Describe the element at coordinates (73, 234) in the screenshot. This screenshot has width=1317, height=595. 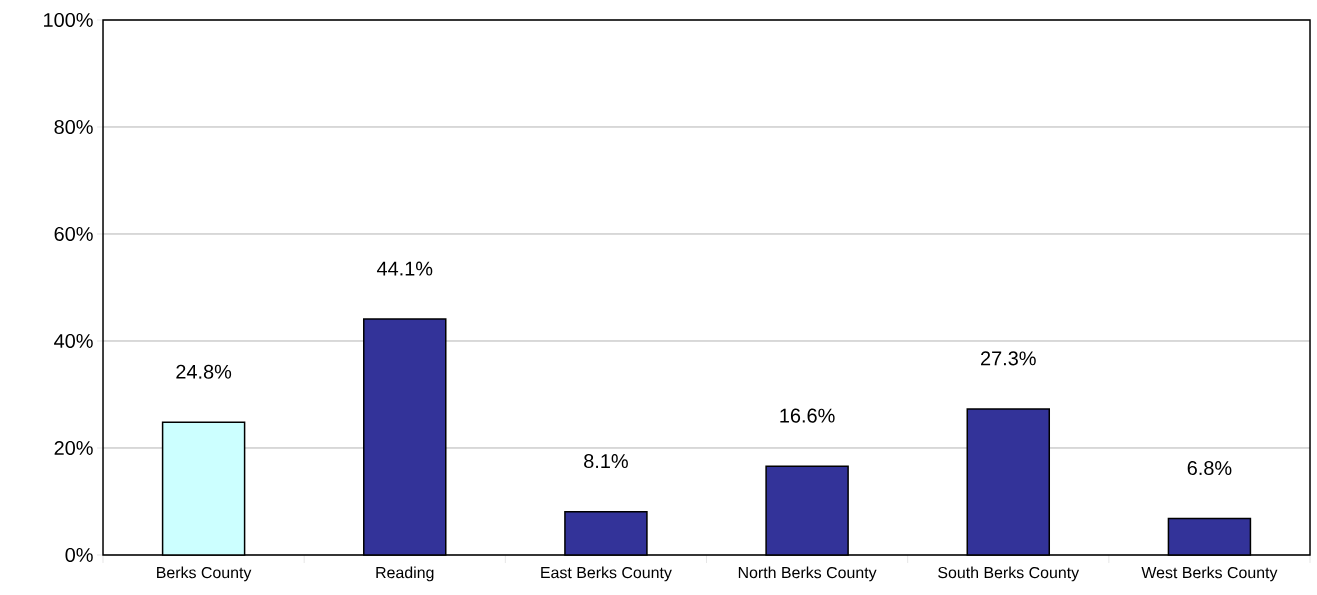
I see `y-tick-label: 60%` at that location.